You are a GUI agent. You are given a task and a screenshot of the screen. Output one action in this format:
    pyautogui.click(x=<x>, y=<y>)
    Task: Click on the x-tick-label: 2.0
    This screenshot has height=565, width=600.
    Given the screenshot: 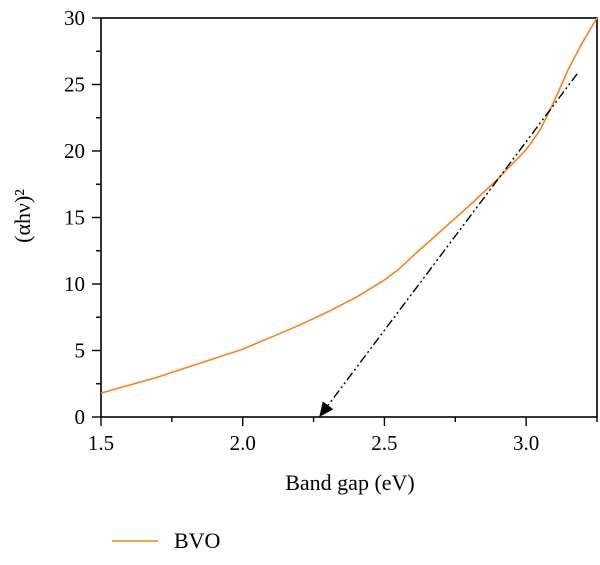 What is the action you would take?
    pyautogui.click(x=243, y=443)
    